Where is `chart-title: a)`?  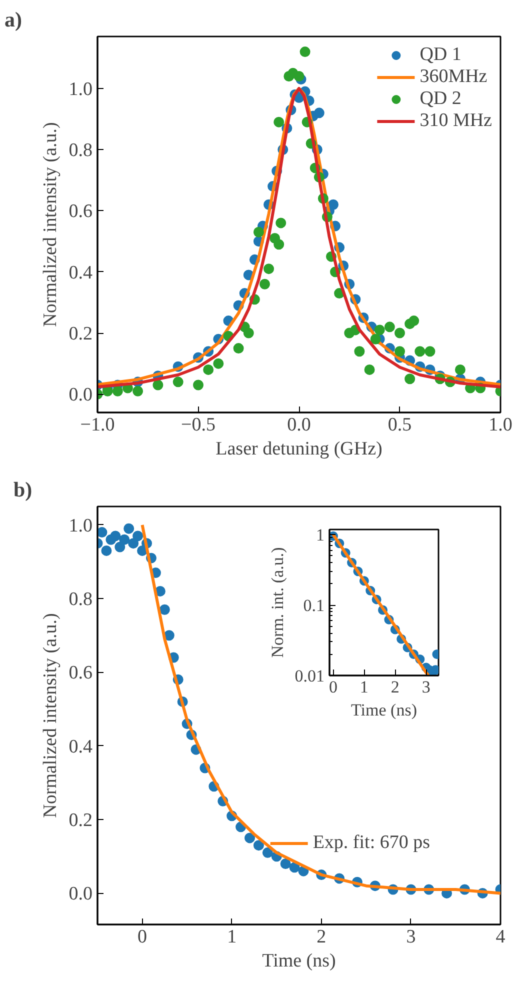 chart-title: a) is located at coordinates (13, 20).